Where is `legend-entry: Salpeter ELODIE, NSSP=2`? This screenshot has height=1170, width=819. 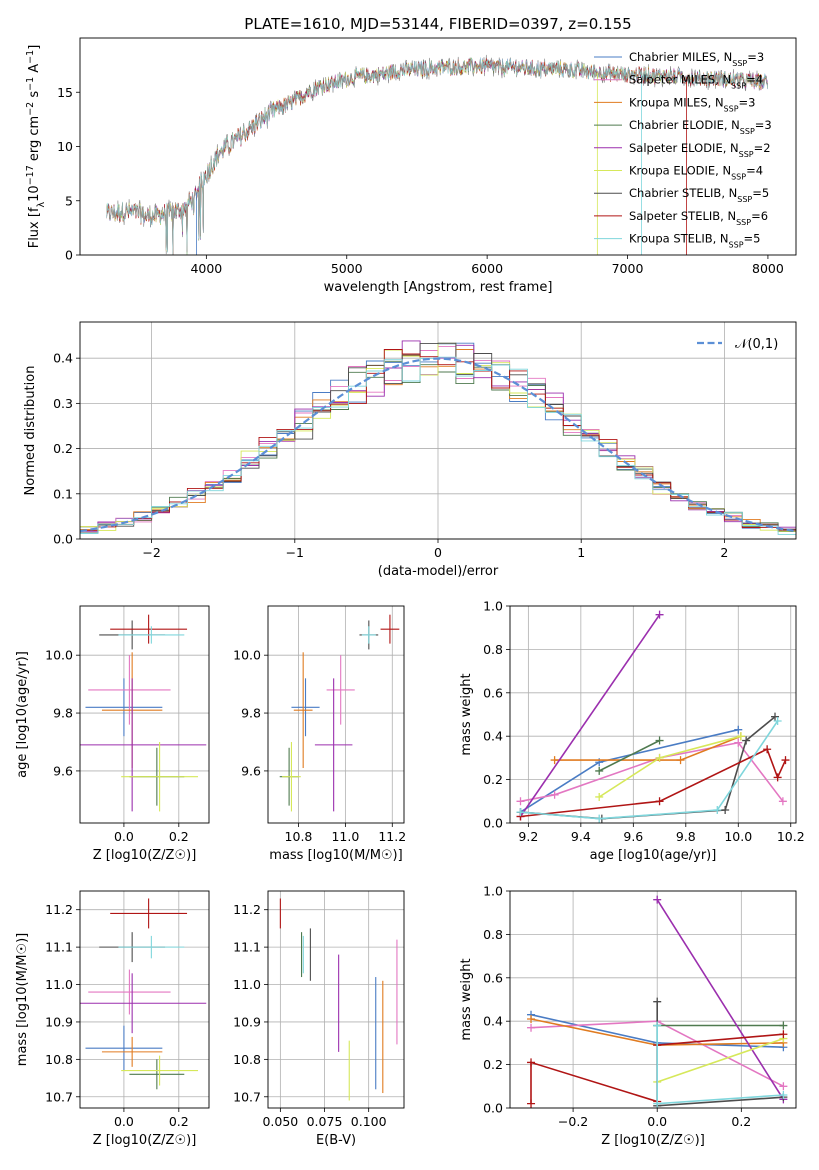
legend-entry: Salpeter ELODIE, NSSP=2 is located at coordinates (700, 150).